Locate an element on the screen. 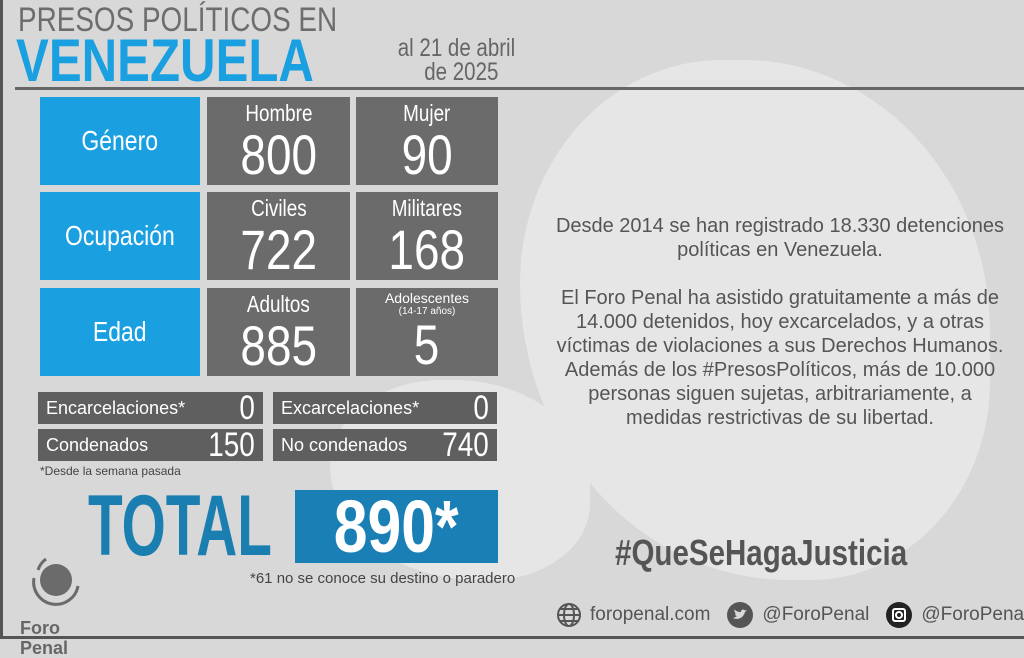  twitter-icon is located at coordinates (740, 615).